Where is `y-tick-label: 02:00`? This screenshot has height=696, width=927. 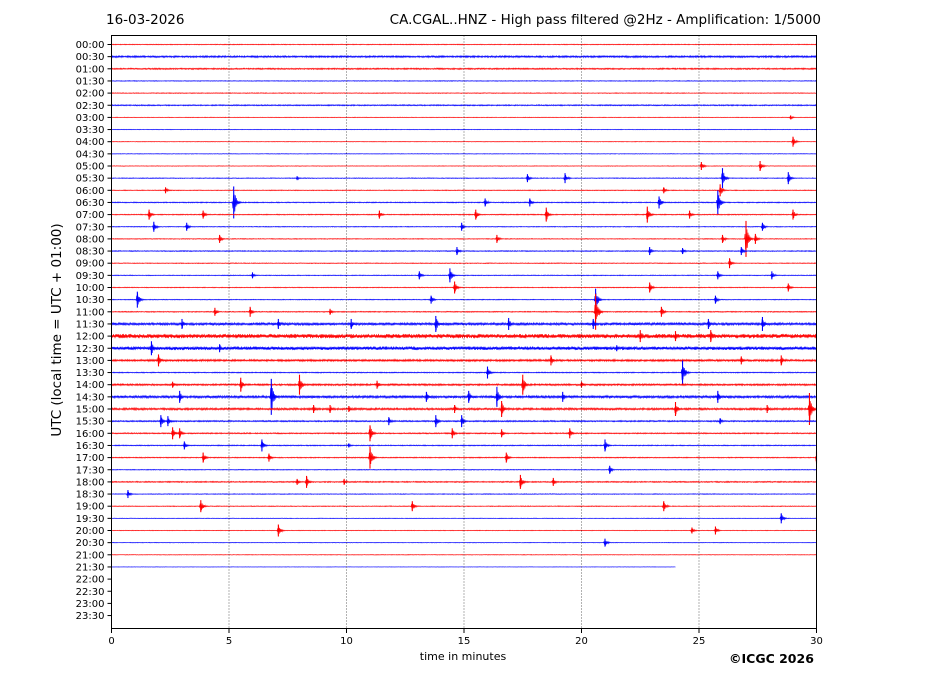
y-tick-label: 02:00 is located at coordinates (90, 94).